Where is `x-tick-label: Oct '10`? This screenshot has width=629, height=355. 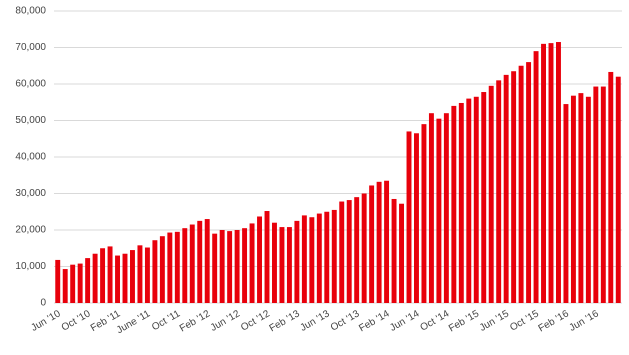
x-tick-label: Oct '10 is located at coordinates (76, 320).